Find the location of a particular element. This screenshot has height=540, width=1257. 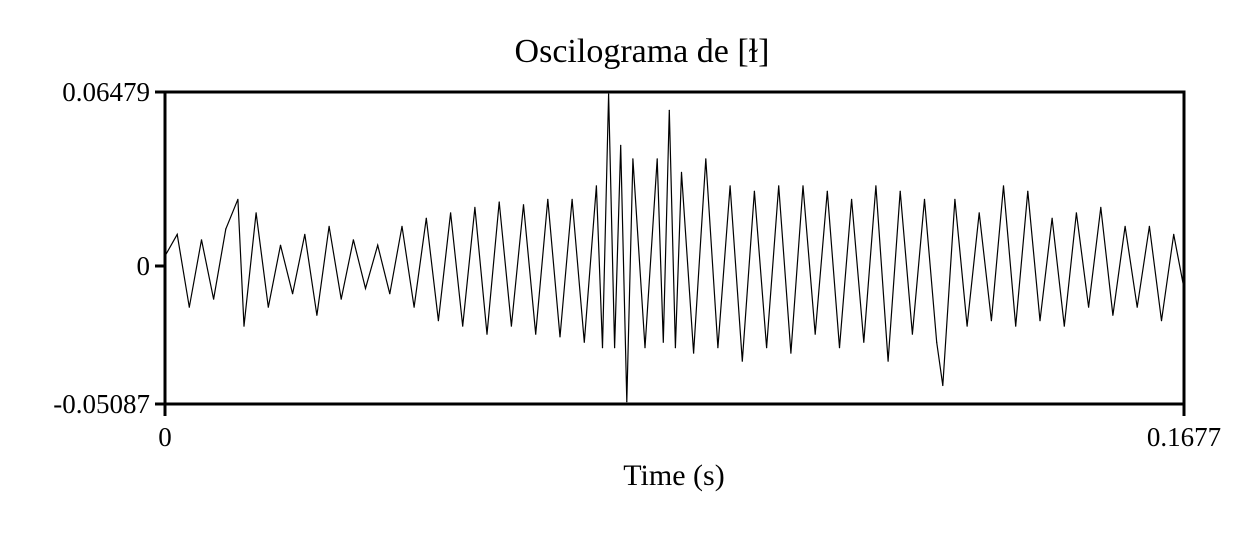

x-tick-label-start: 0 is located at coordinates (165, 437).